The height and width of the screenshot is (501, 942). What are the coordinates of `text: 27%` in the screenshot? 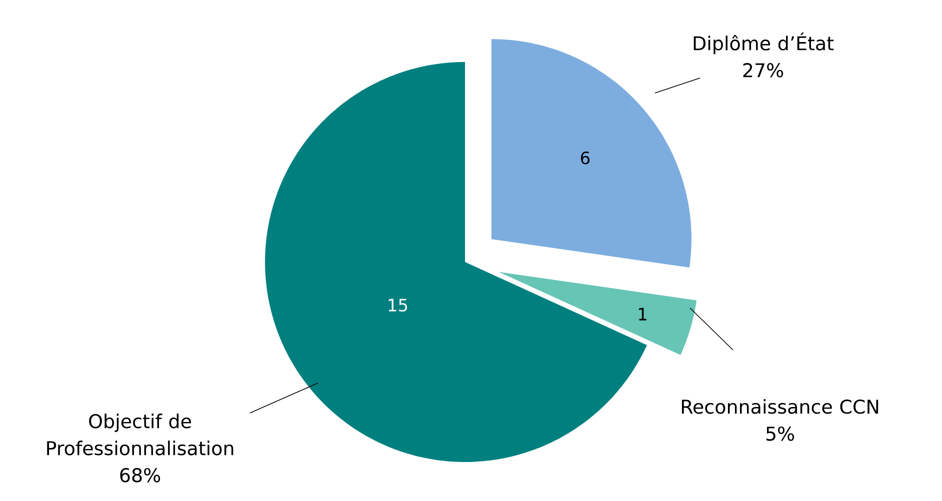 It's located at (763, 70).